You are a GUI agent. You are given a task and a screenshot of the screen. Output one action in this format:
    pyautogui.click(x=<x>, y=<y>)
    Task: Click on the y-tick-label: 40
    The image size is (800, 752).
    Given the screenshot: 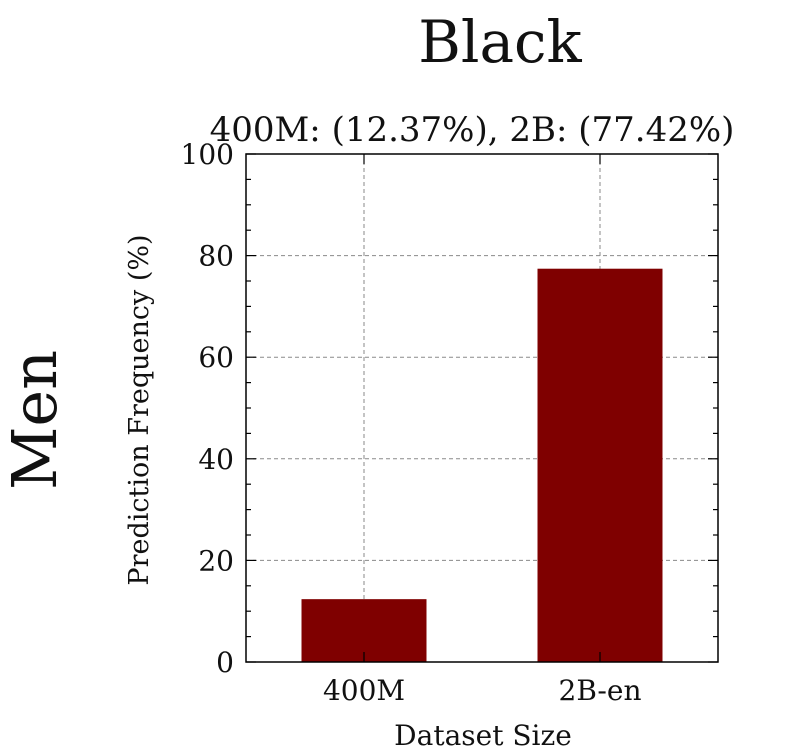 What is the action you would take?
    pyautogui.click(x=216, y=459)
    